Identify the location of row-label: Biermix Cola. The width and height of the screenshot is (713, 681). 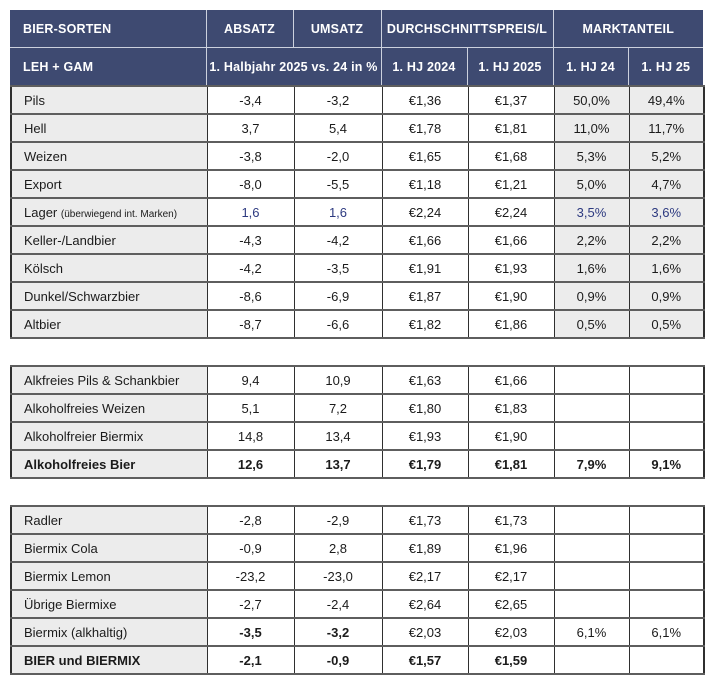
(109, 548).